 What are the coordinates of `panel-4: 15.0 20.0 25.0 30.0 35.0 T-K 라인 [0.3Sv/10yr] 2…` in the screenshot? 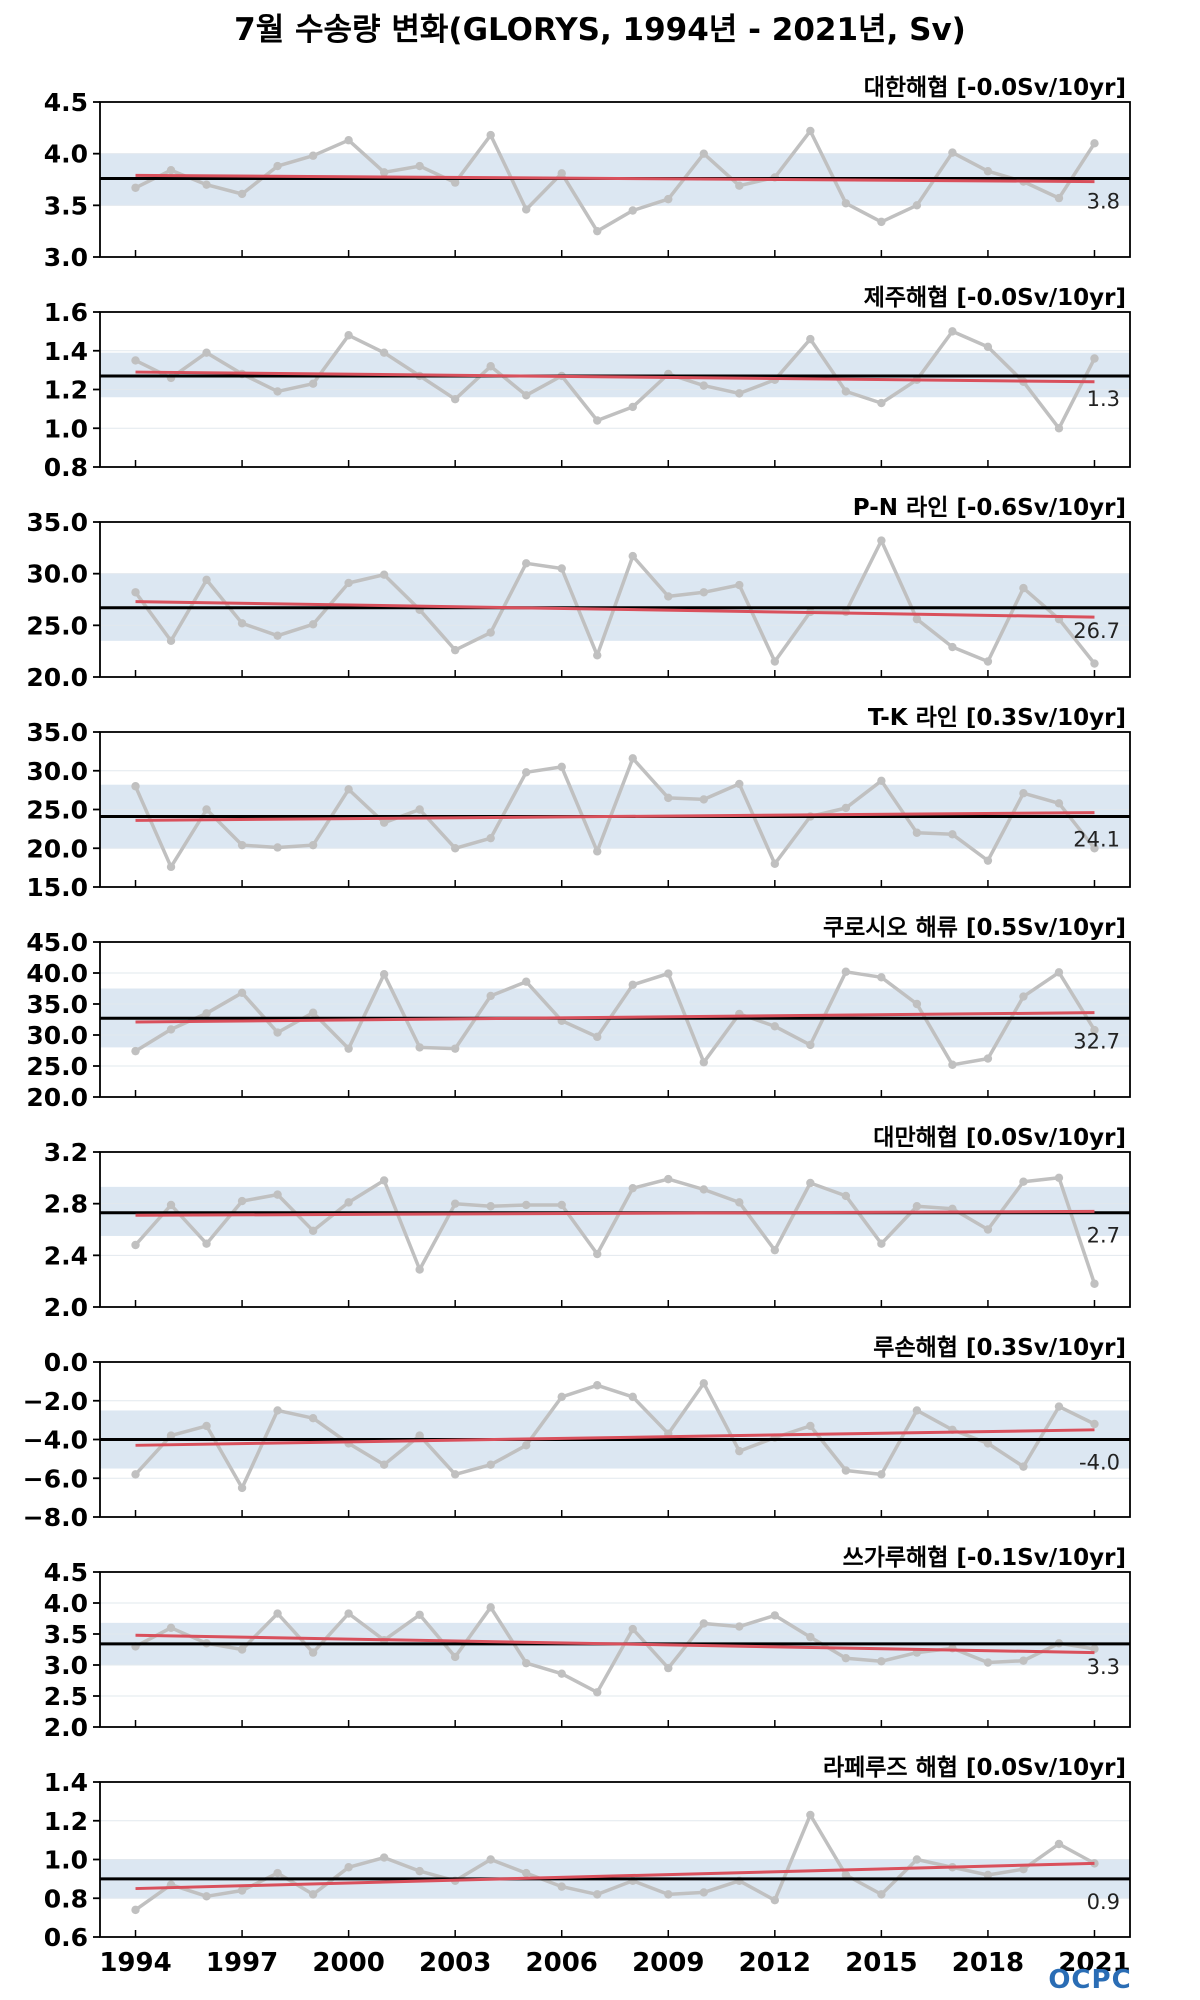 It's located at (578, 803).